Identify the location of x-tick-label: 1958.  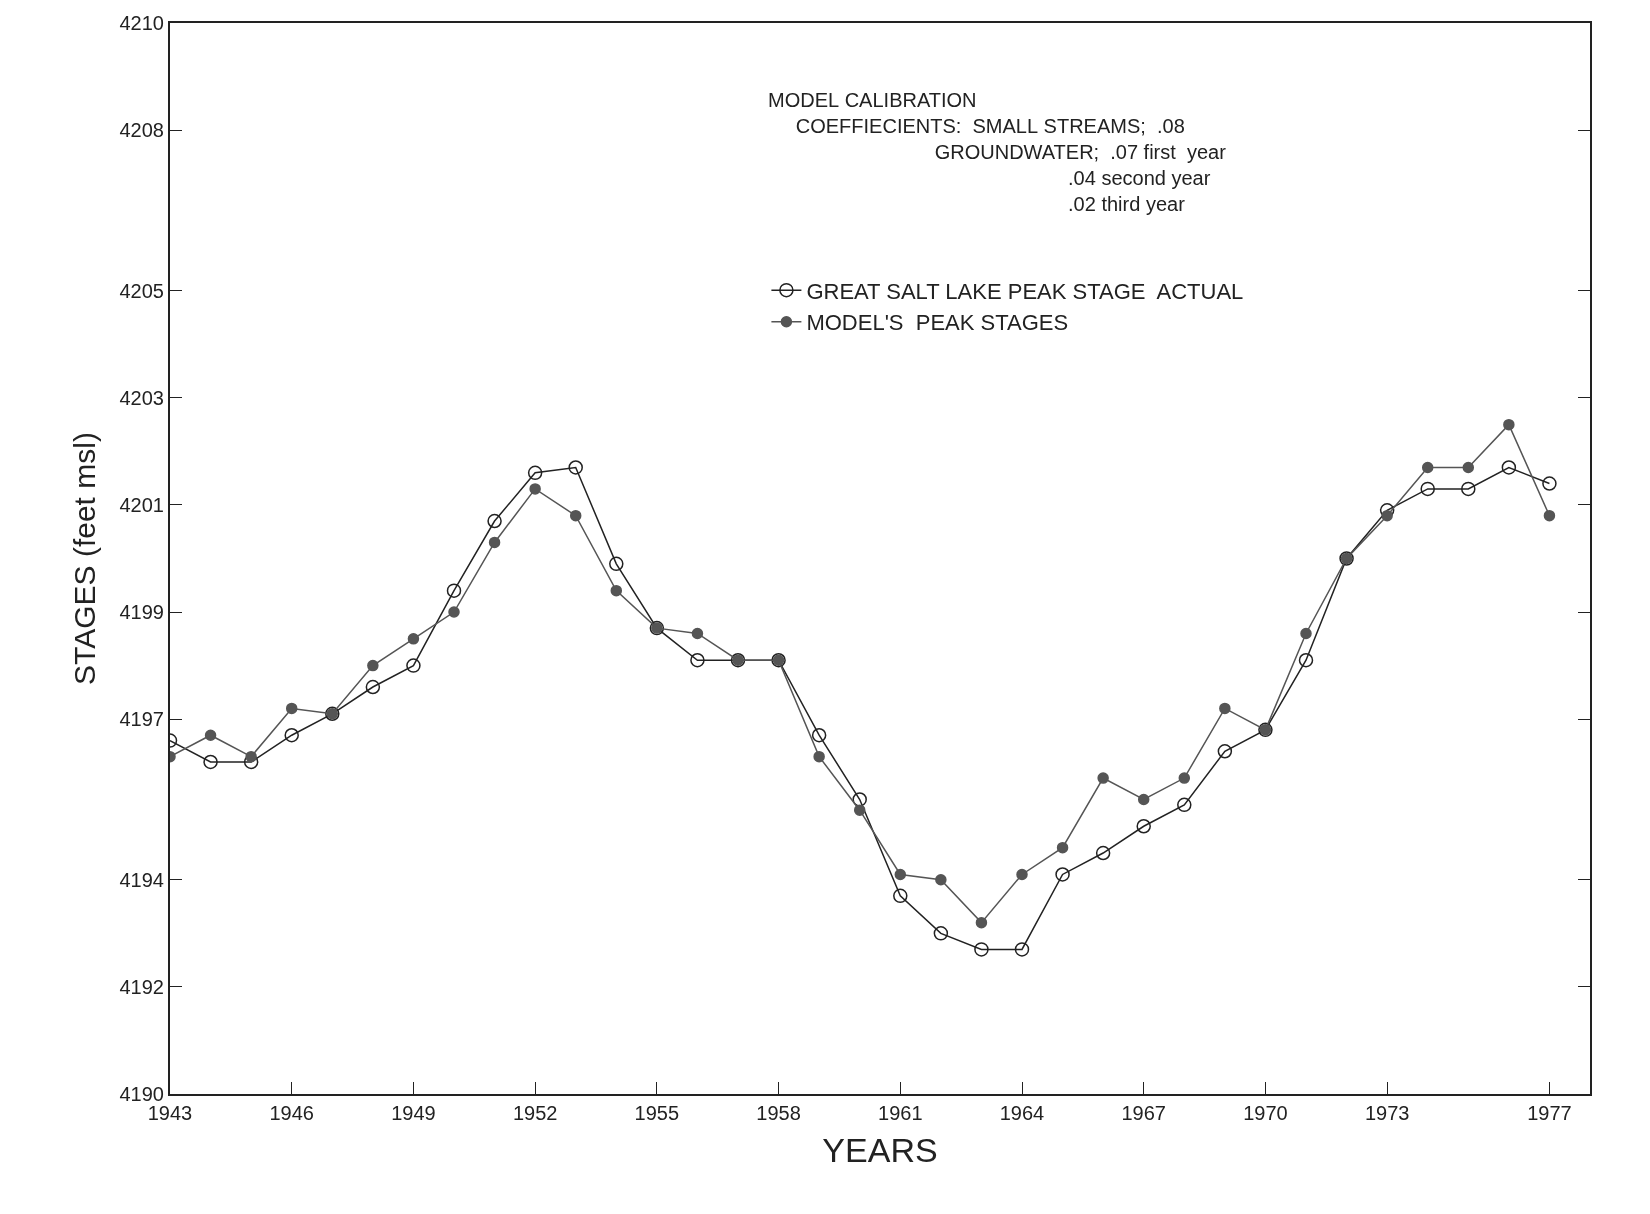
(778, 1113).